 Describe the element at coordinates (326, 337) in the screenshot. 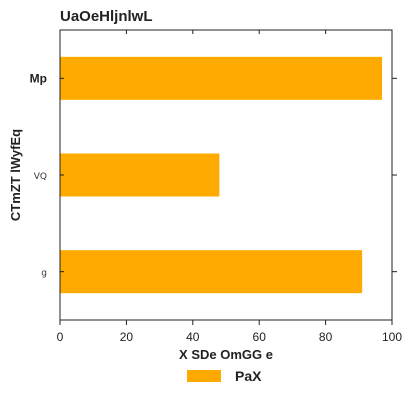

I see `x-tick-label: 80` at that location.